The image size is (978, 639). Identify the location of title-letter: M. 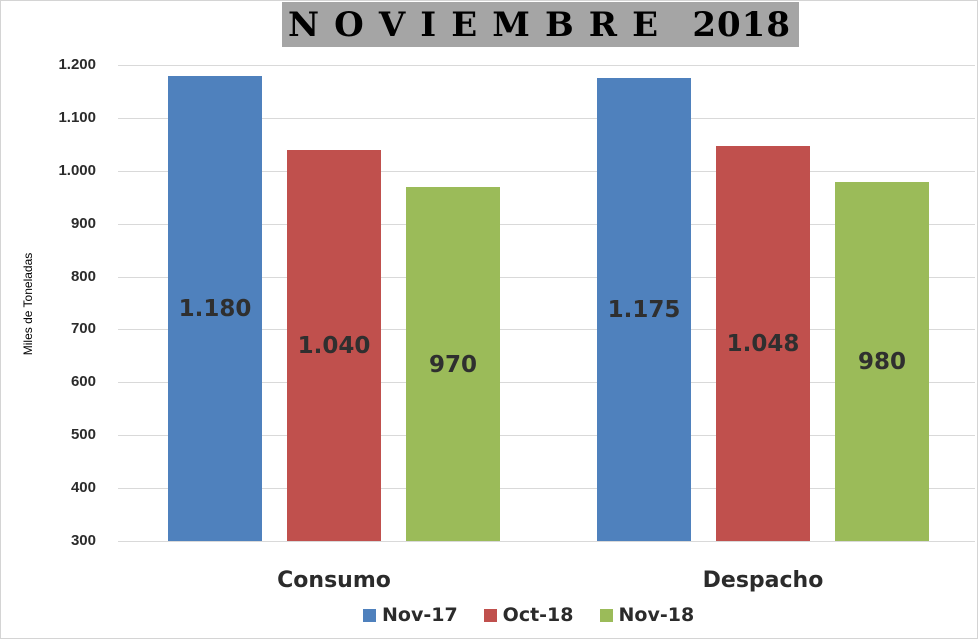
(511, 24).